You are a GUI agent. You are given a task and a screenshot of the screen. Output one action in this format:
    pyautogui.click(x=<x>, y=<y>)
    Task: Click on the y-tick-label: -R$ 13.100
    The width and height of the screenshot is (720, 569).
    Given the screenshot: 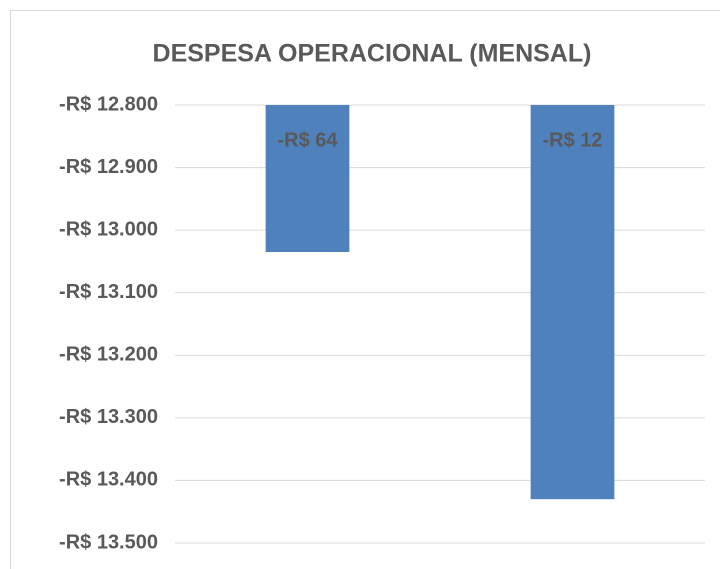 What is the action you would take?
    pyautogui.click(x=108, y=292)
    